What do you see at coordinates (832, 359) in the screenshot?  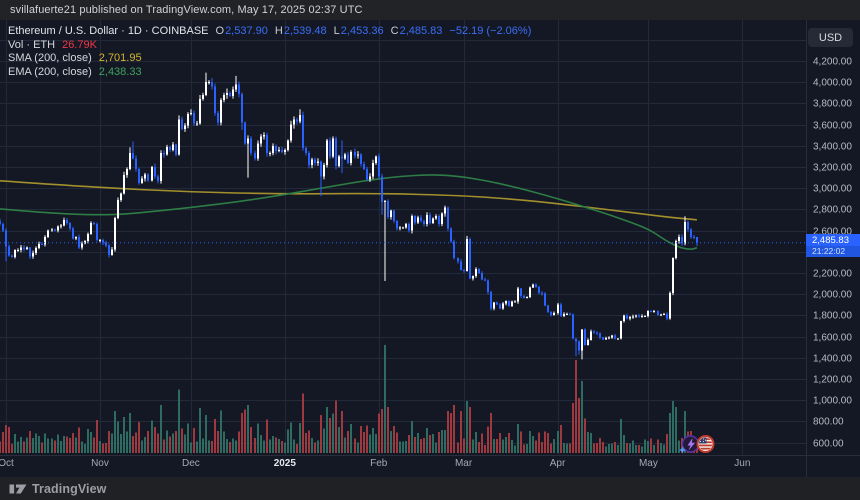 I see `price-tick-label: 1,400.00` at bounding box center [832, 359].